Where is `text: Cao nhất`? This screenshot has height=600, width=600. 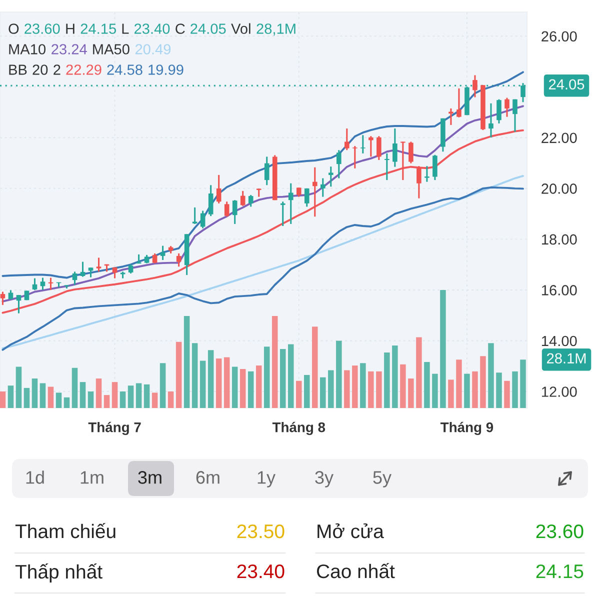
text: Cao nhất is located at coordinates (355, 570).